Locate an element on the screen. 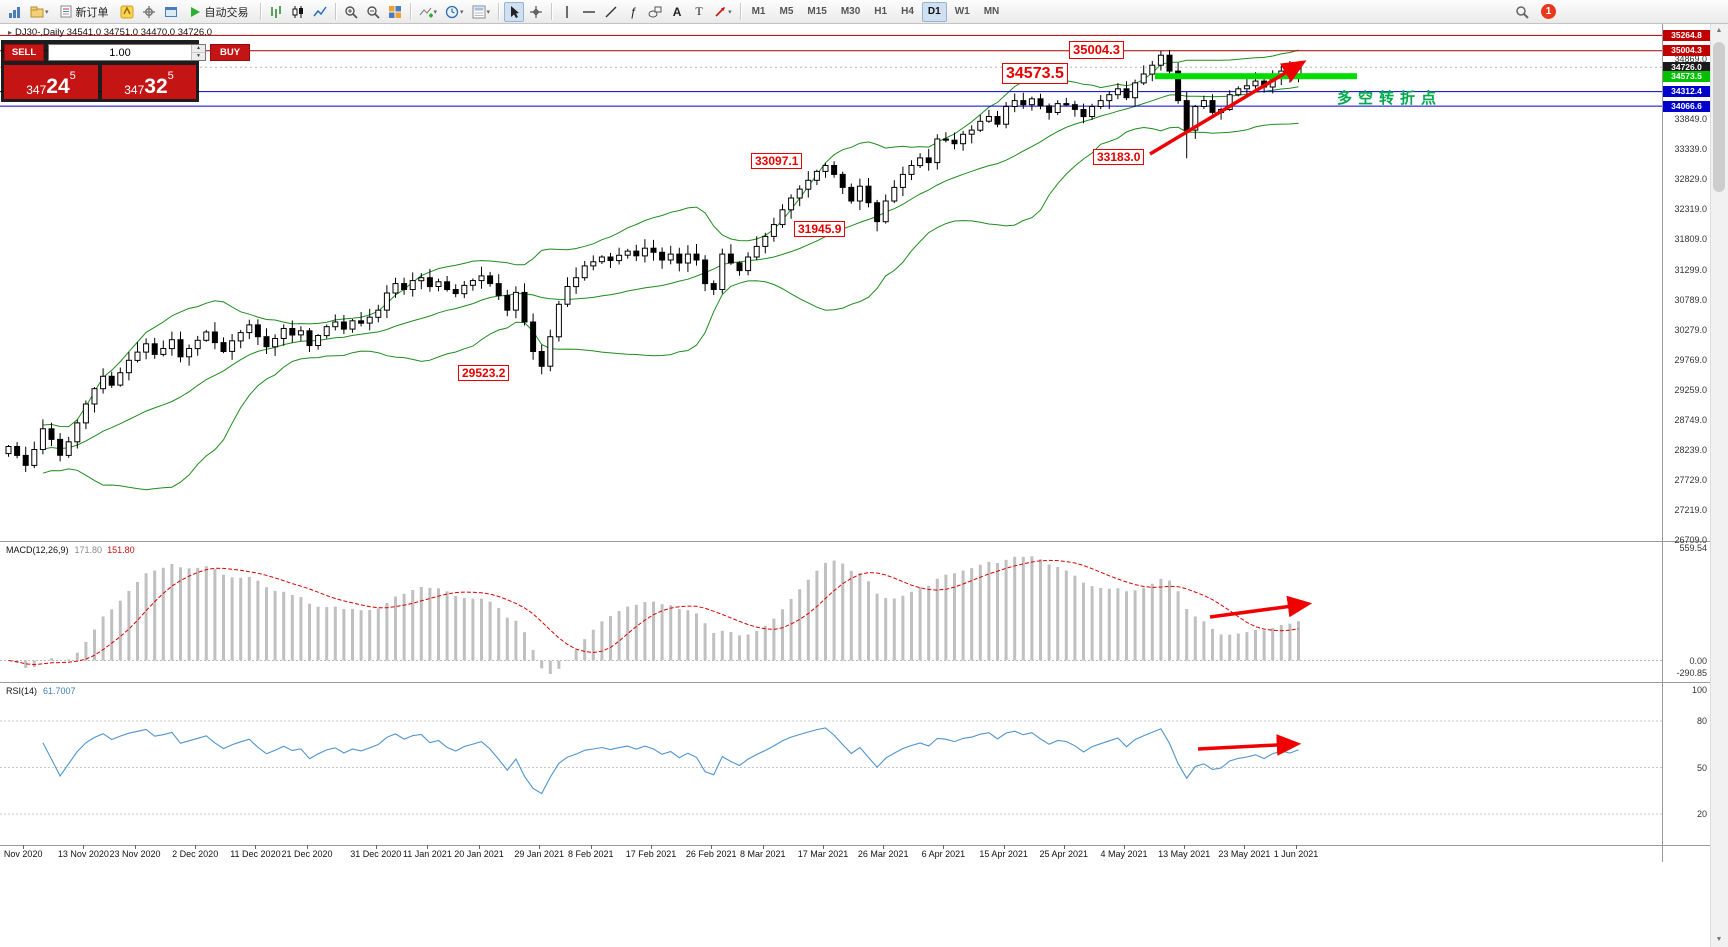  crosshair-tool-button is located at coordinates (536, 12).